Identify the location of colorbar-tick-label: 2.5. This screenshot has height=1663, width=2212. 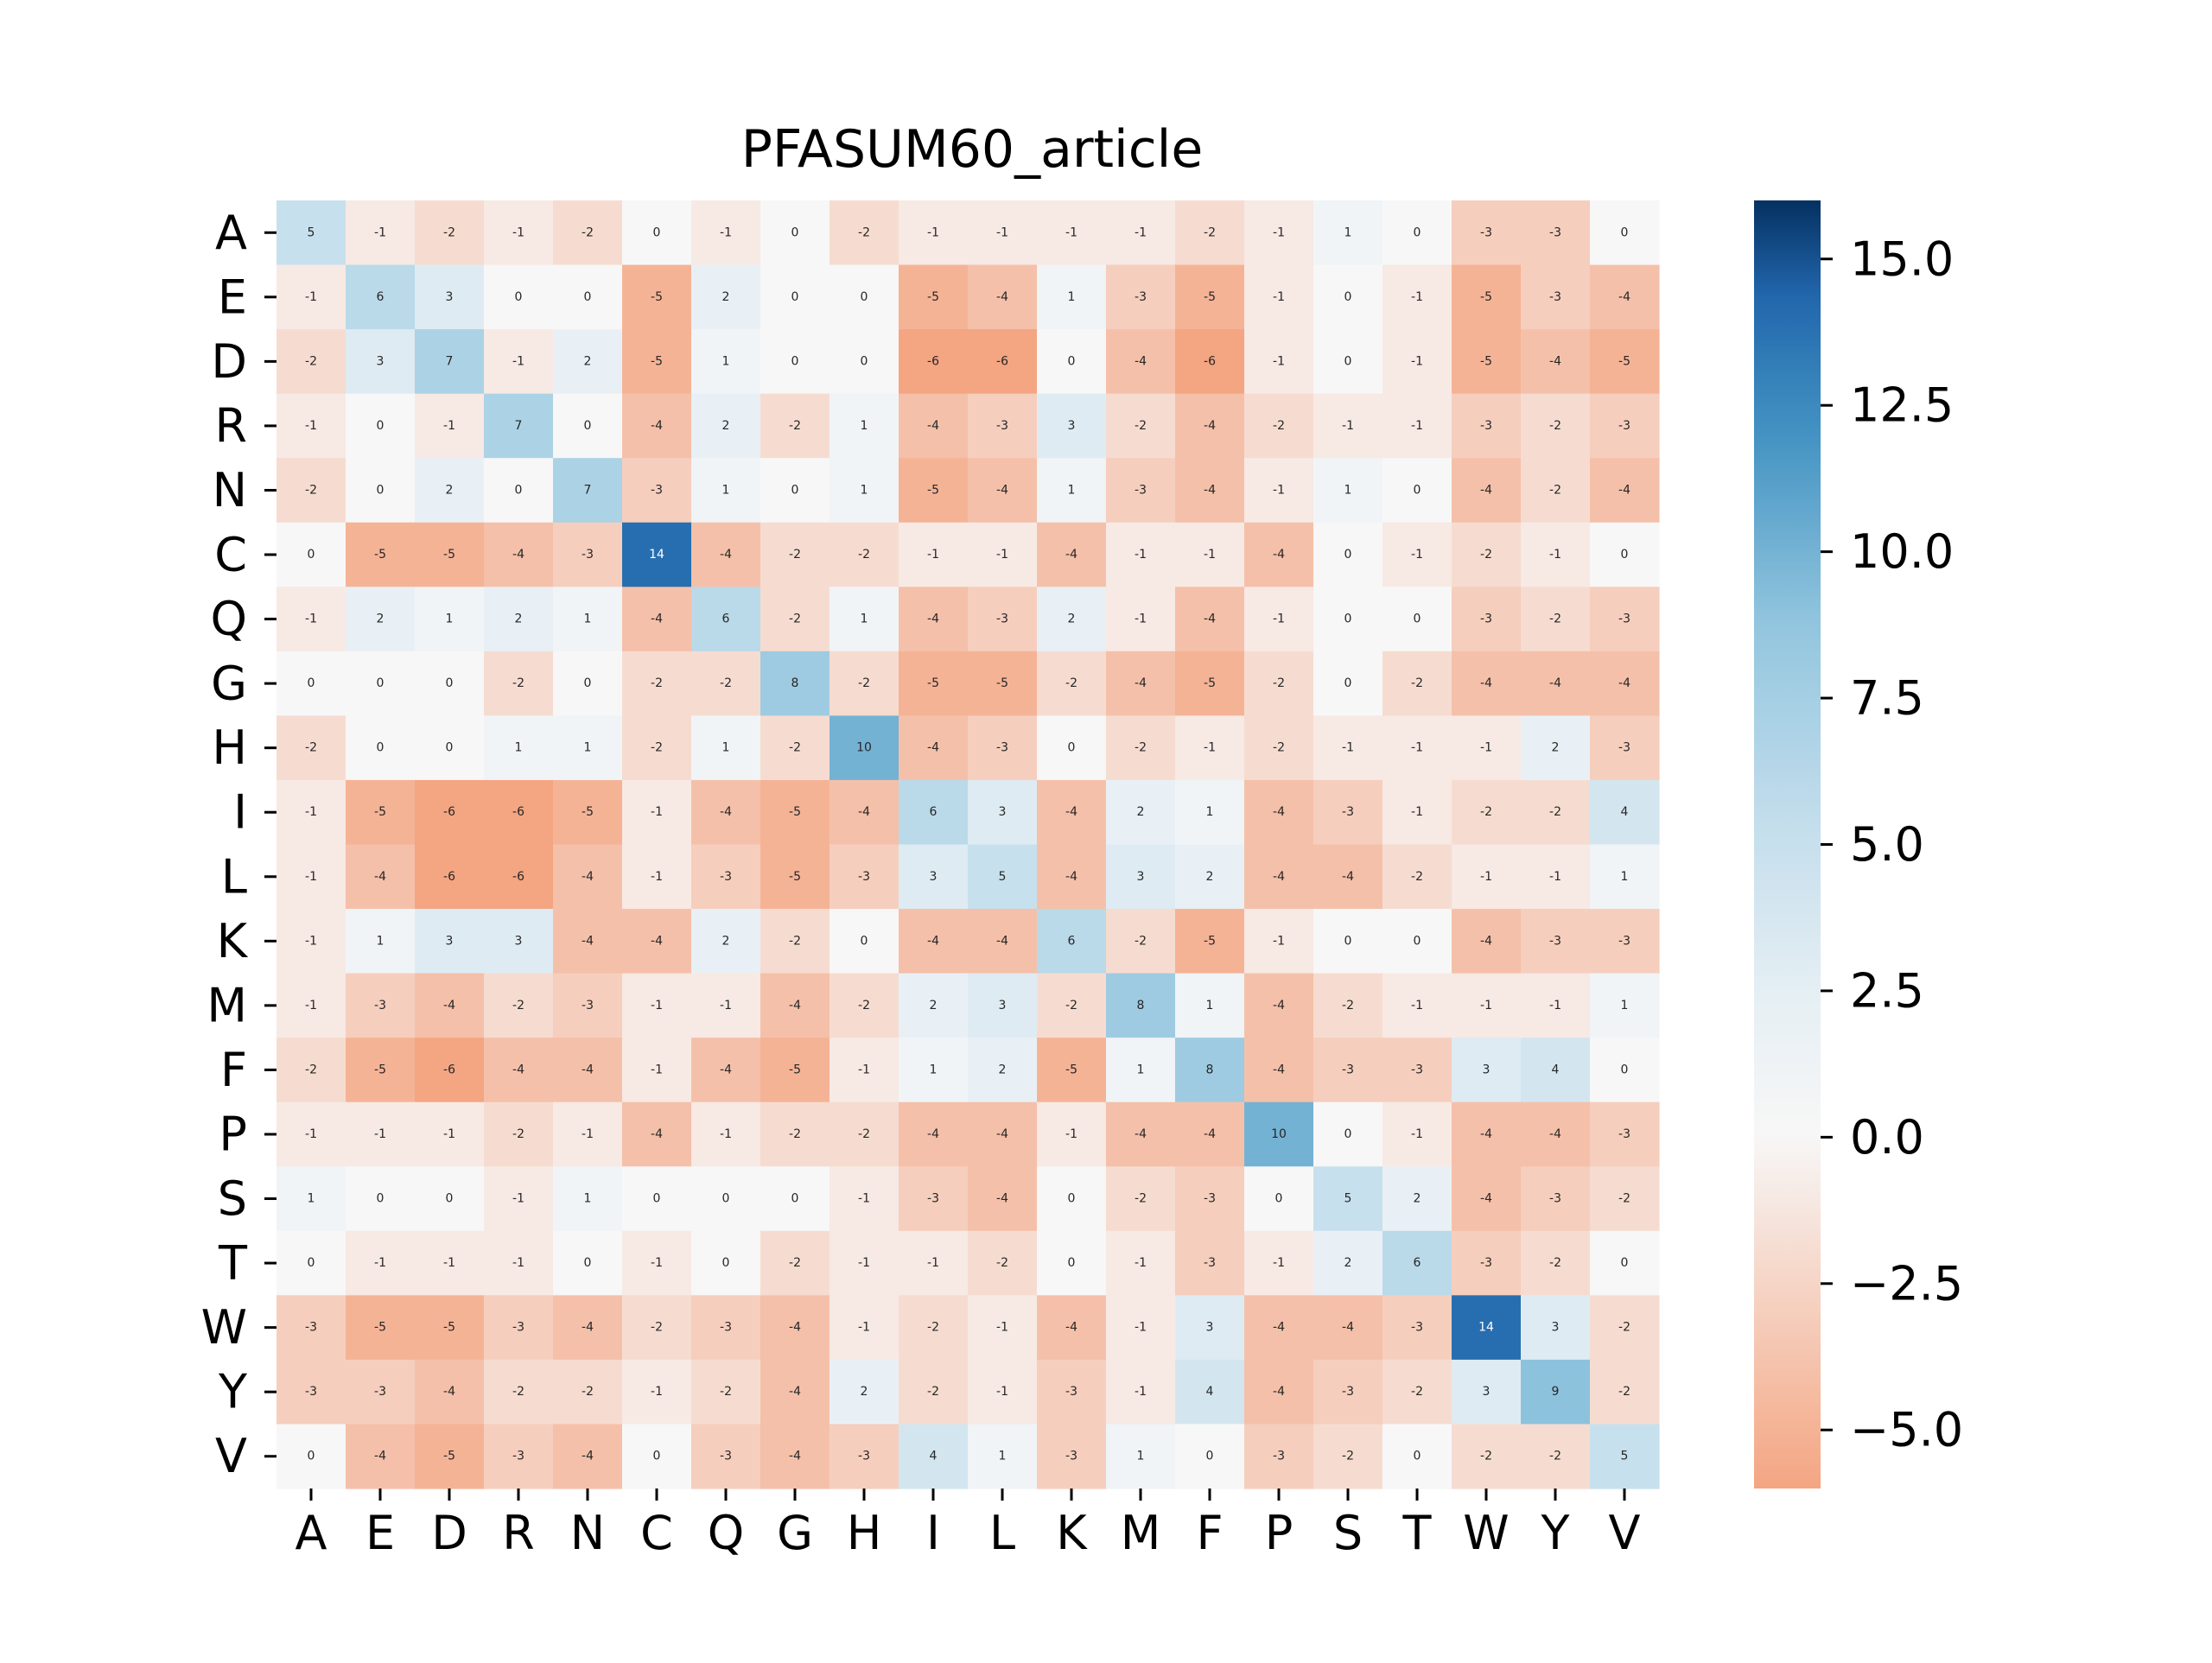
(1887, 990).